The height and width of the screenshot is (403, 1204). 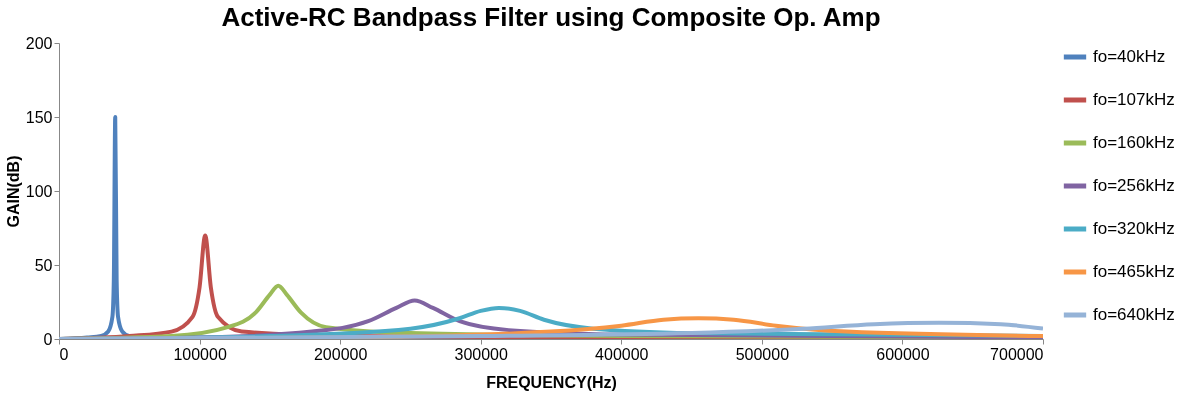 I want to click on x-tick-label: 600000, so click(x=903, y=354).